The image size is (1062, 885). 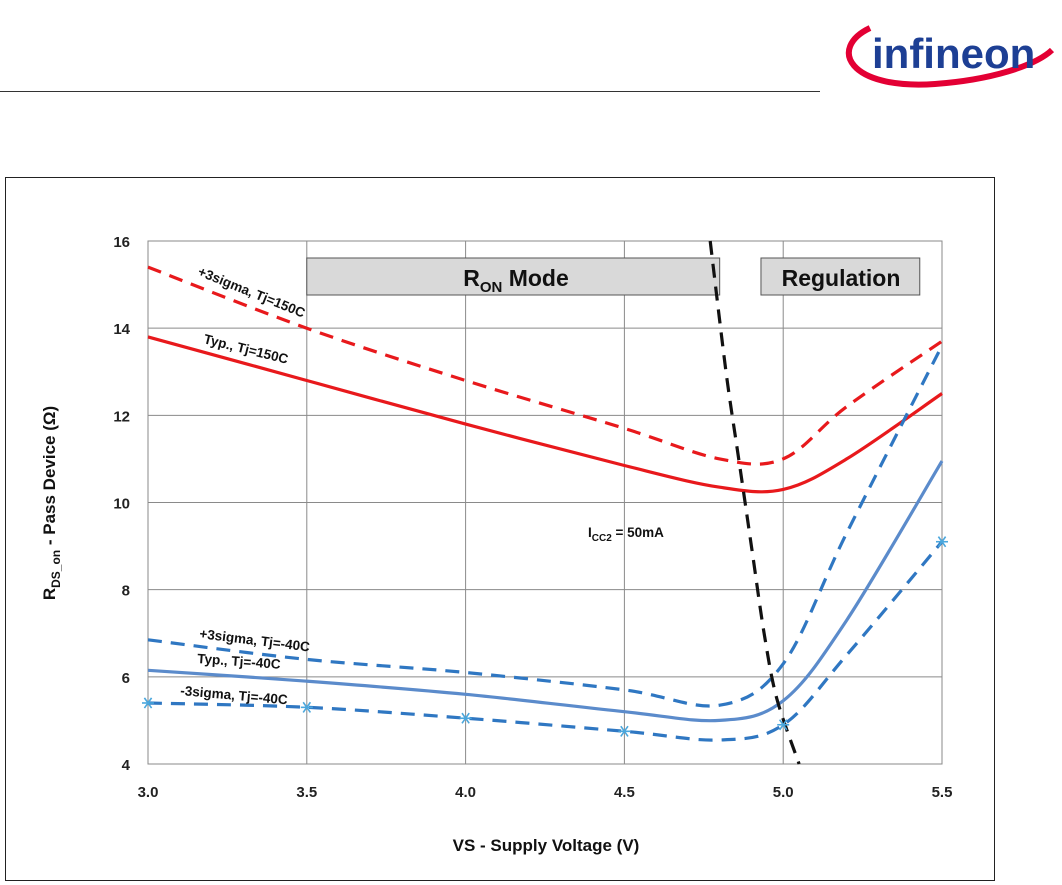 What do you see at coordinates (121, 242) in the screenshot?
I see `y-tick-label-6: 16` at bounding box center [121, 242].